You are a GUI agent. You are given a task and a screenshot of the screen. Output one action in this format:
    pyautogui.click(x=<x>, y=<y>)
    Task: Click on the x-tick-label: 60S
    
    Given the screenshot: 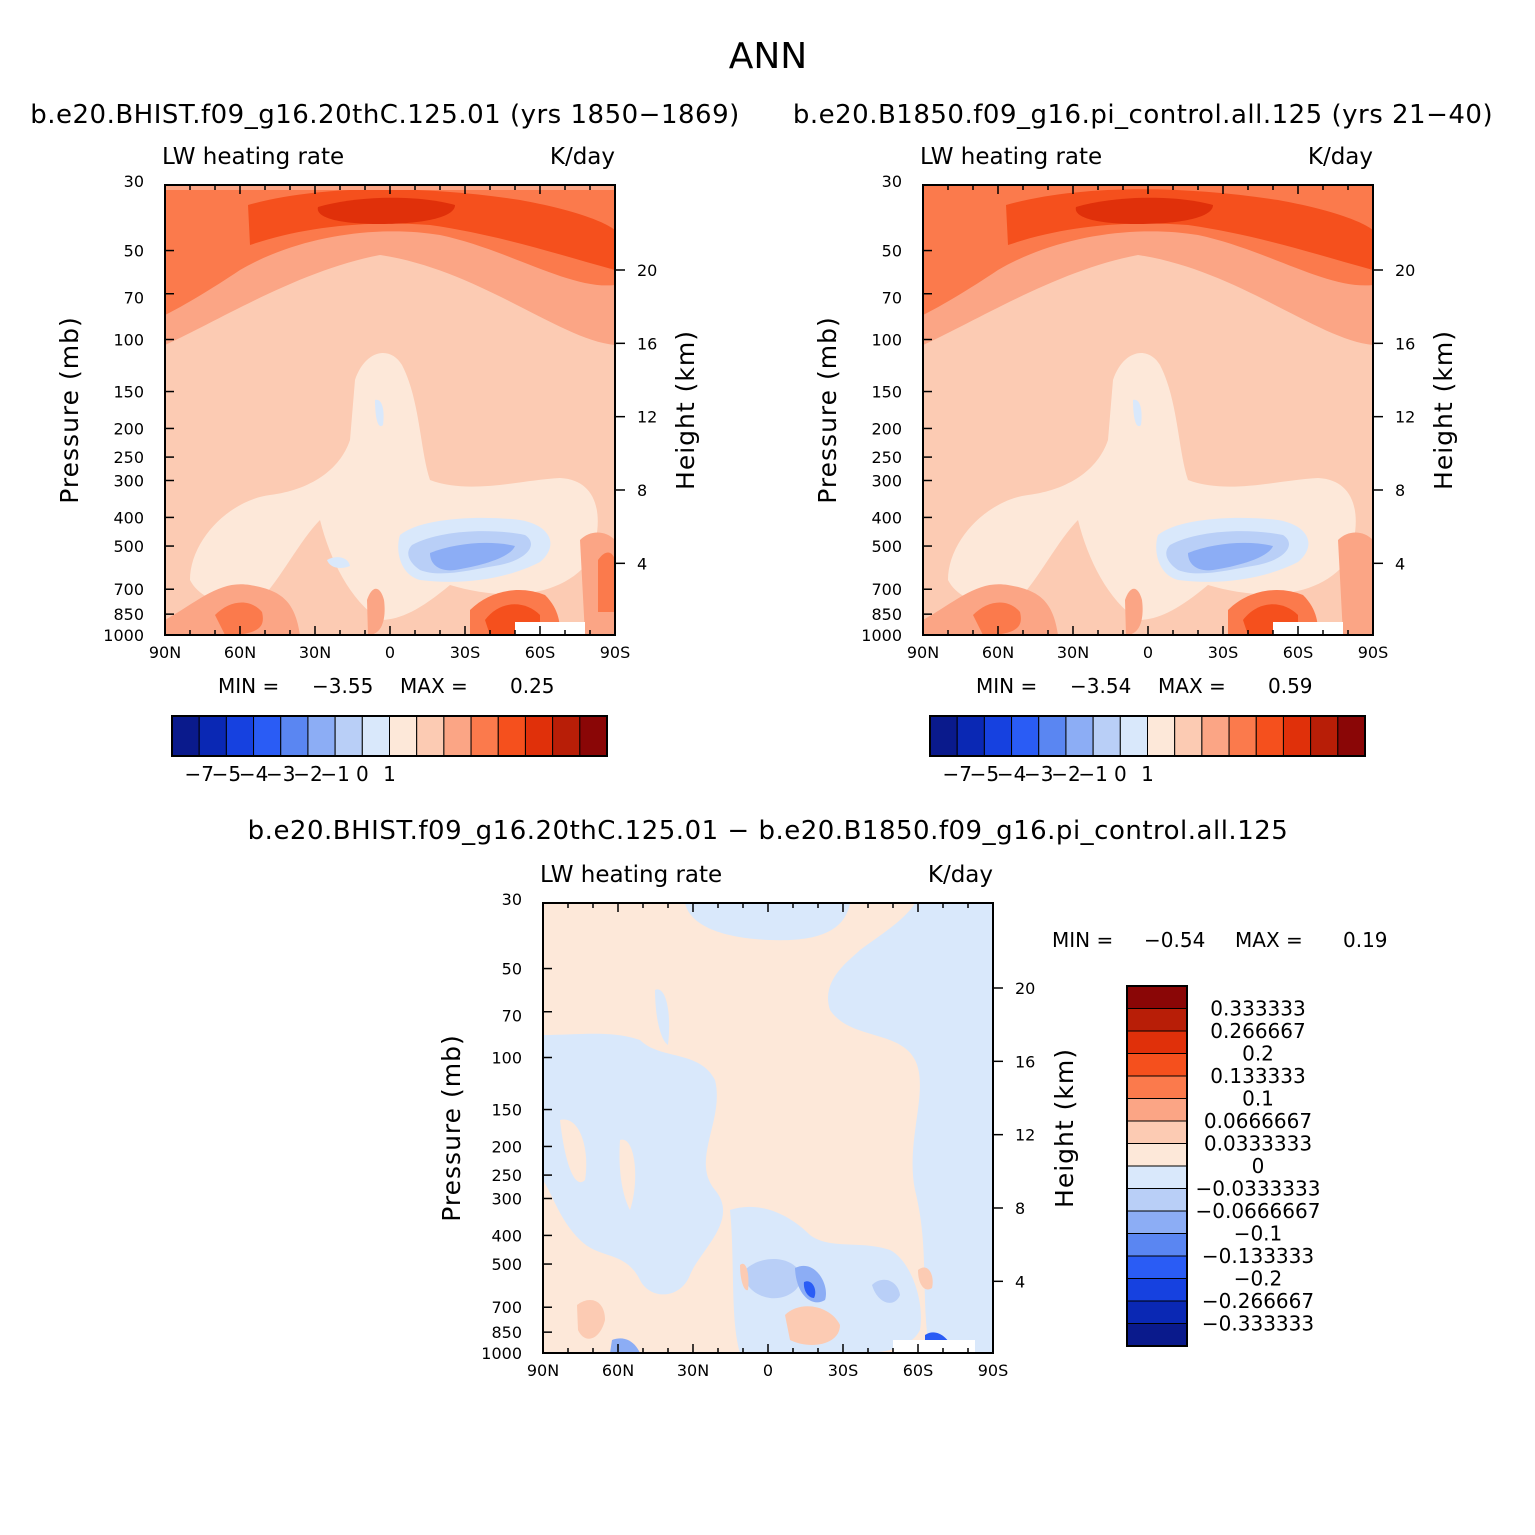 What is the action you would take?
    pyautogui.click(x=540, y=652)
    